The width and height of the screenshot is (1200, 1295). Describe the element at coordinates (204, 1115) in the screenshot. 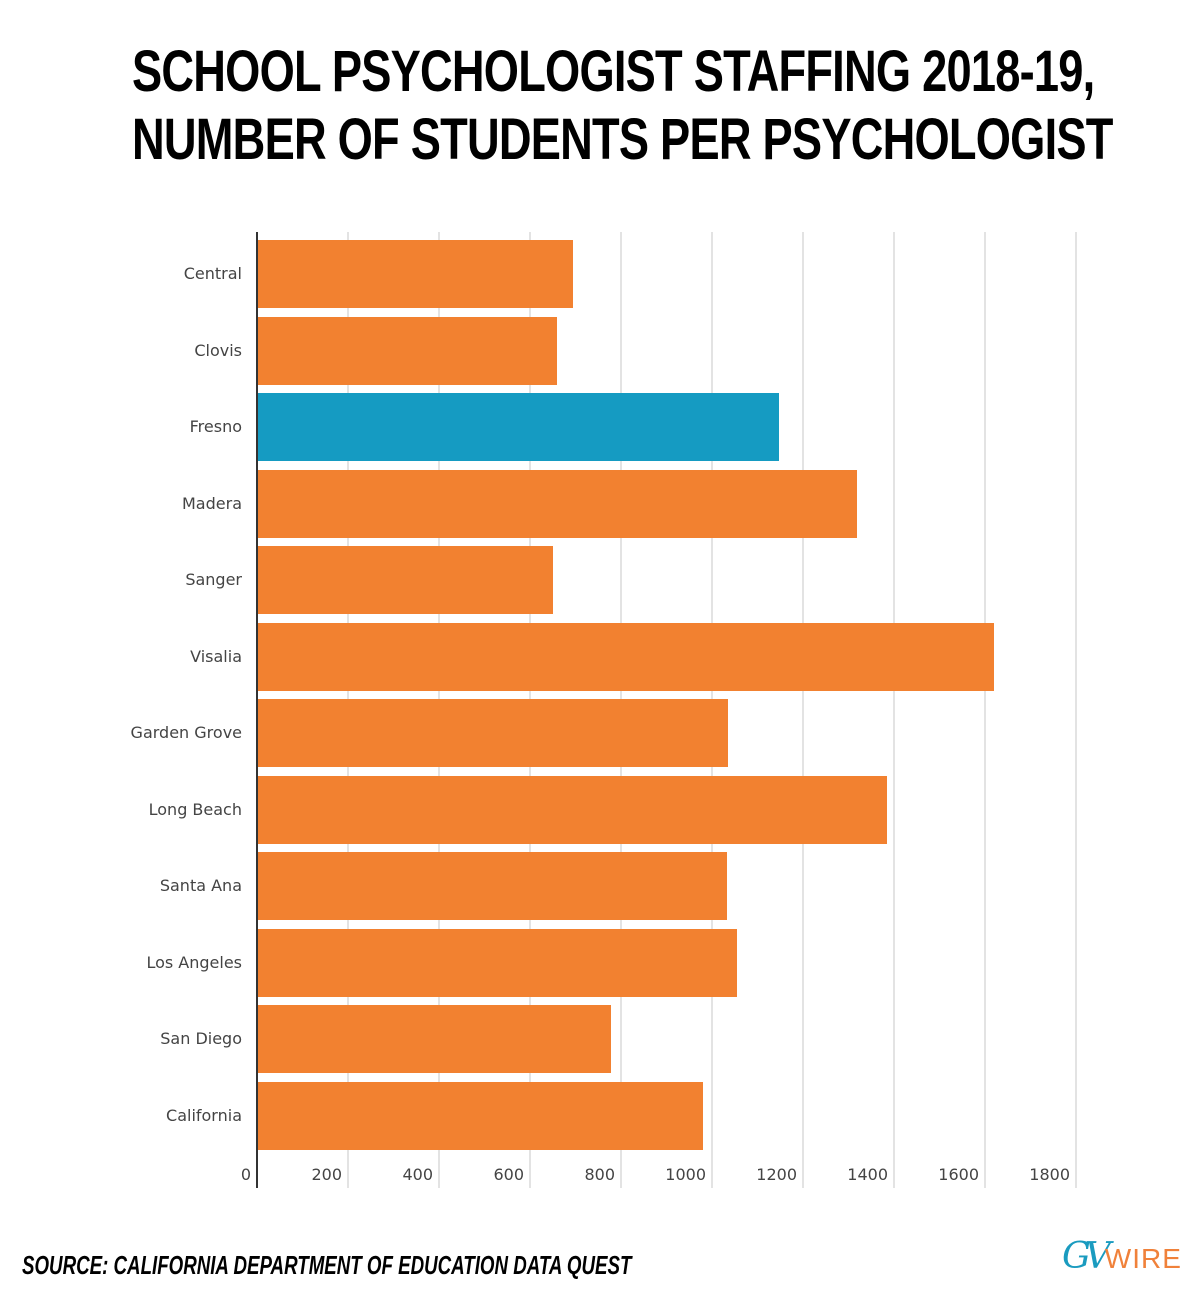

I see `category-label: California` at that location.